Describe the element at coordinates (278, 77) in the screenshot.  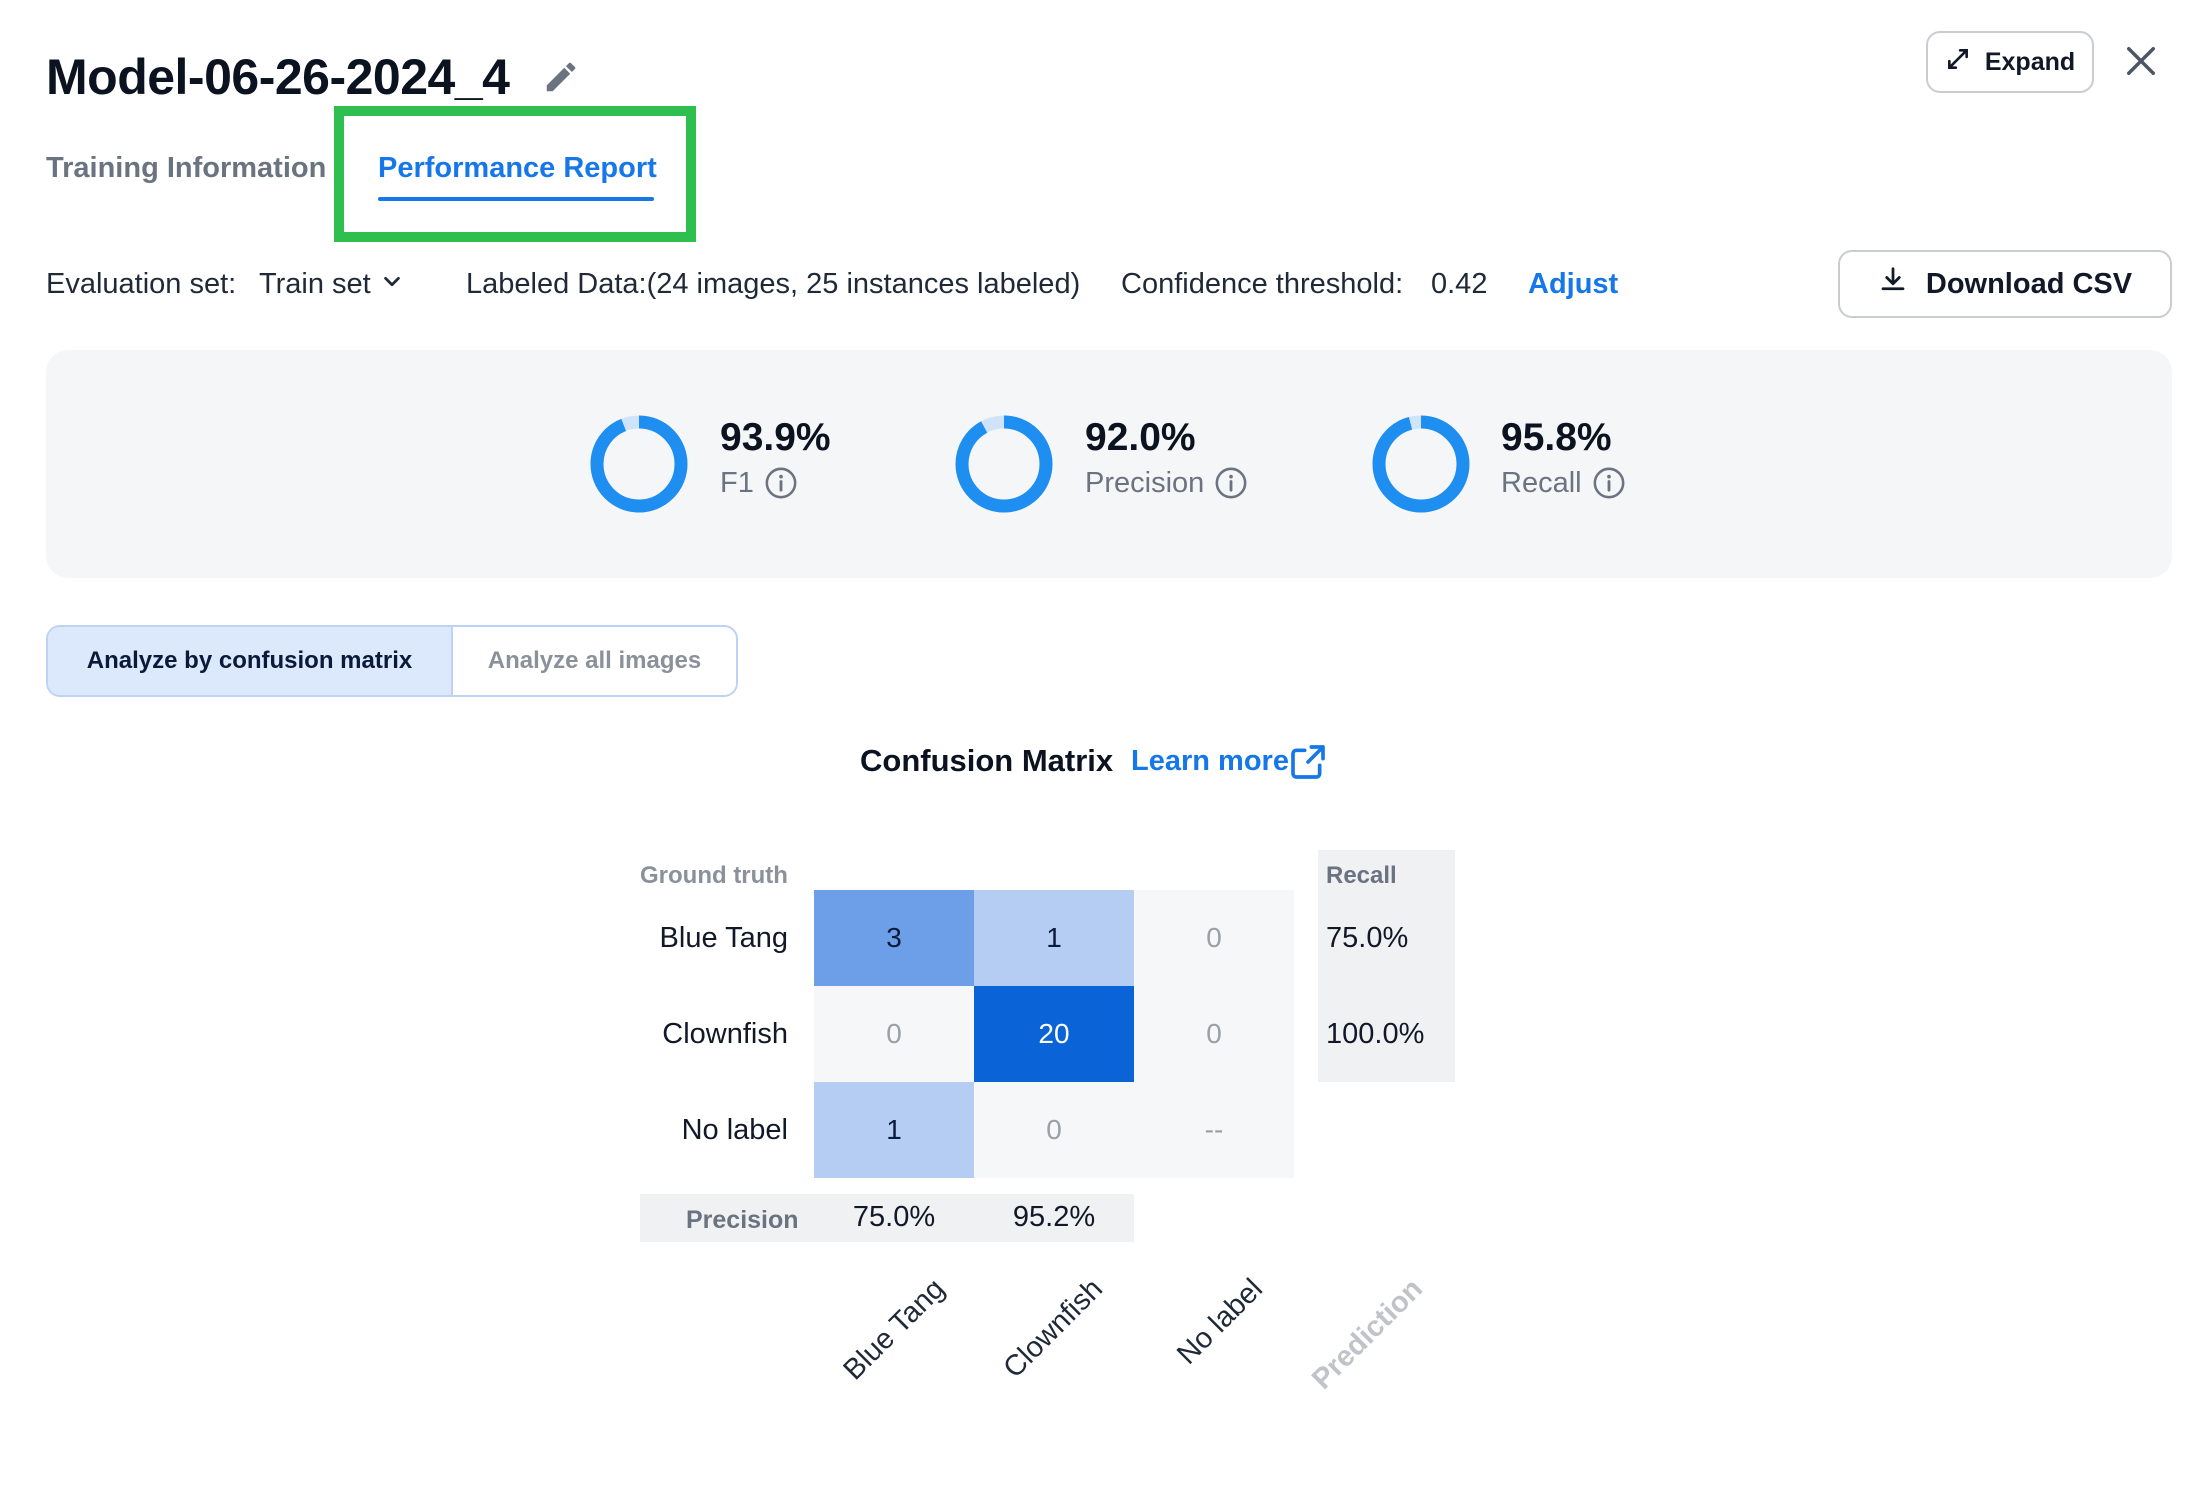
I see `model-title: Model-06-26-2024_4` at that location.